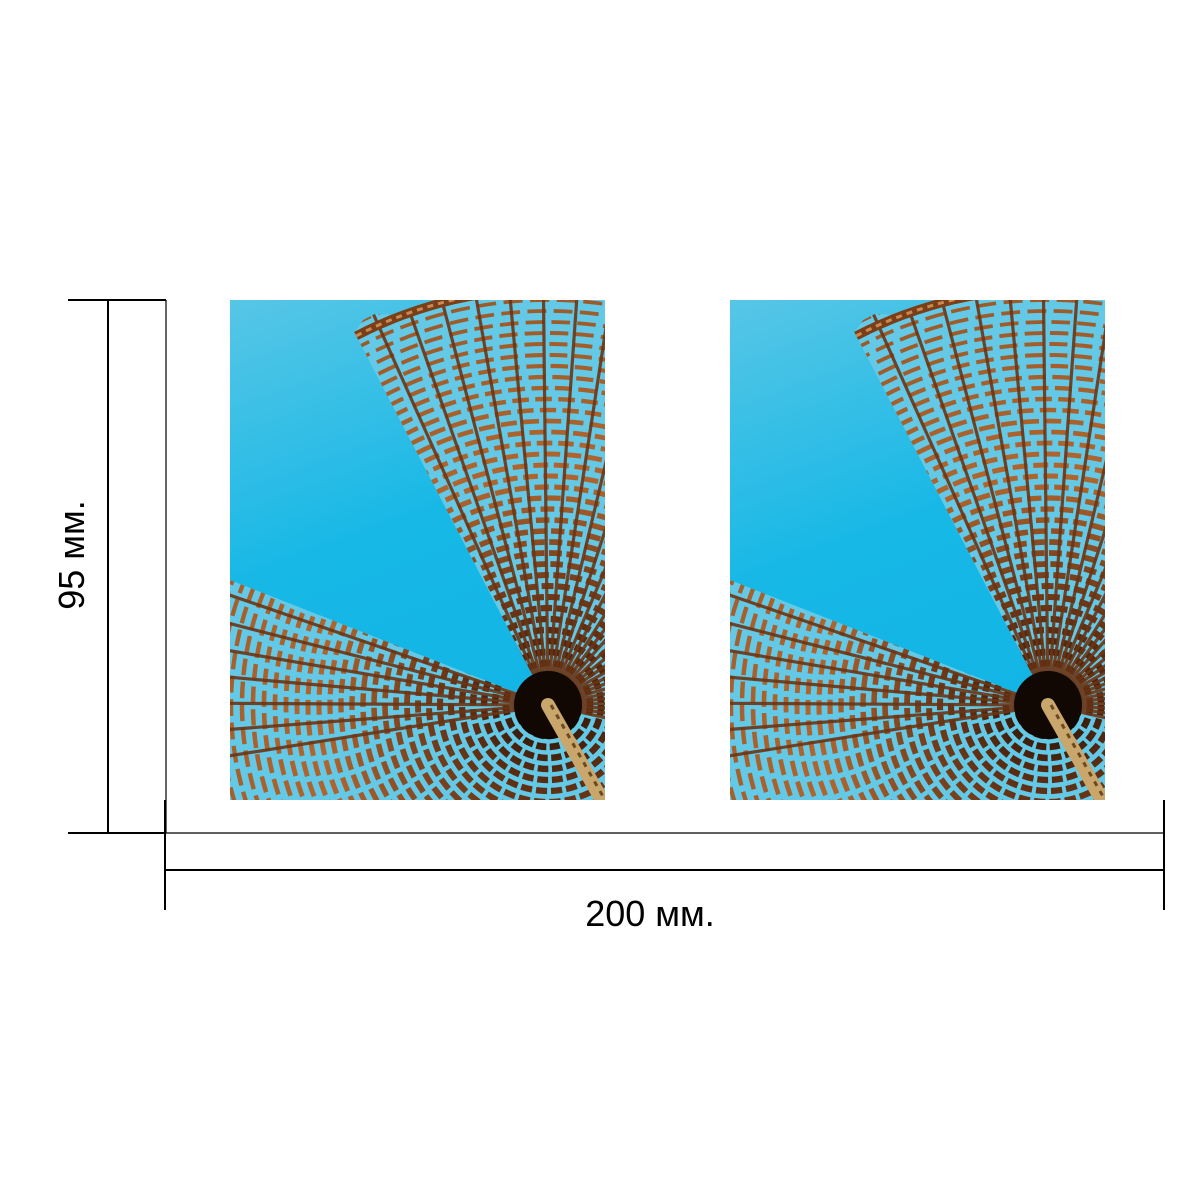 The image size is (1200, 1200). I want to click on width-dimension-label: 200 мм., so click(650, 913).